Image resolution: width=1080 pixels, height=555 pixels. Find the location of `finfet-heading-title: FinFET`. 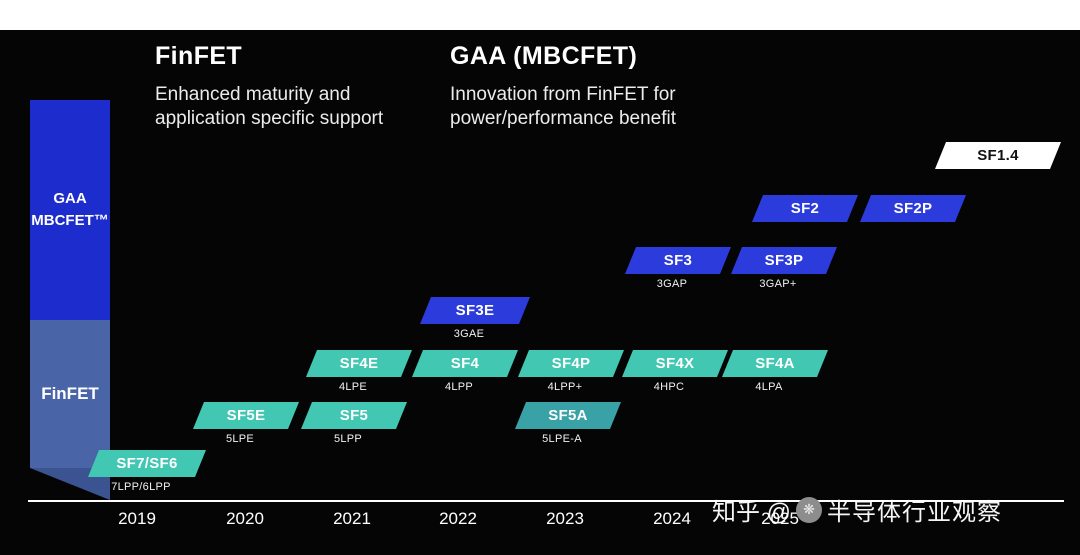

finfet-heading-title: FinFET is located at coordinates (199, 56).